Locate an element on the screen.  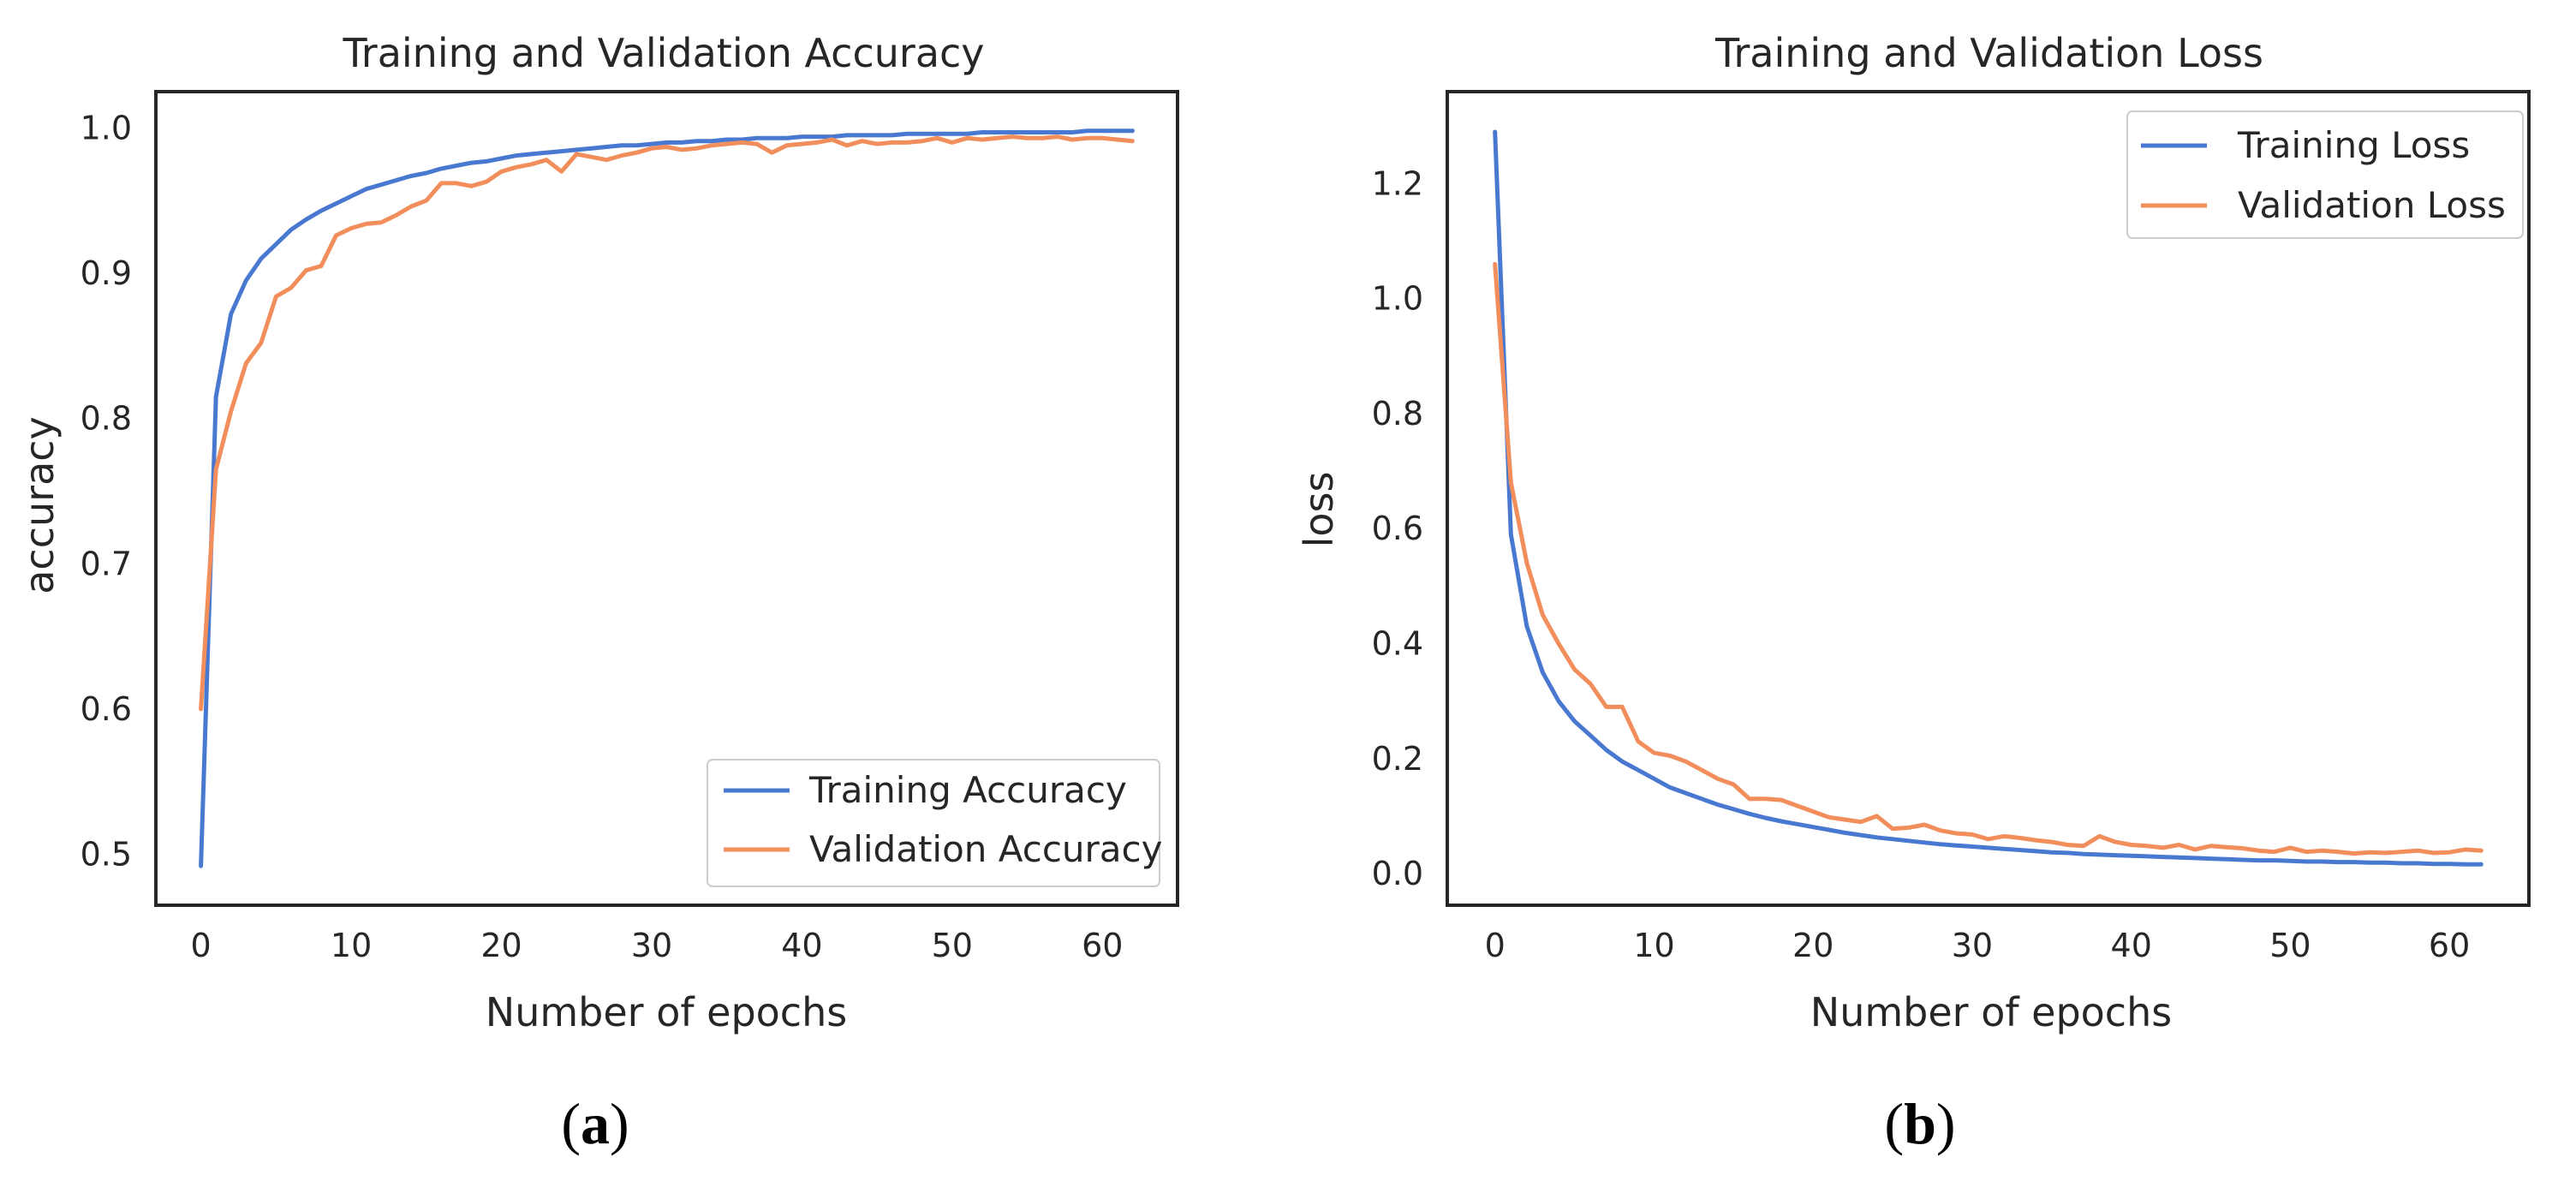
loss-y-tick-label: 1.0 is located at coordinates (1397, 299).